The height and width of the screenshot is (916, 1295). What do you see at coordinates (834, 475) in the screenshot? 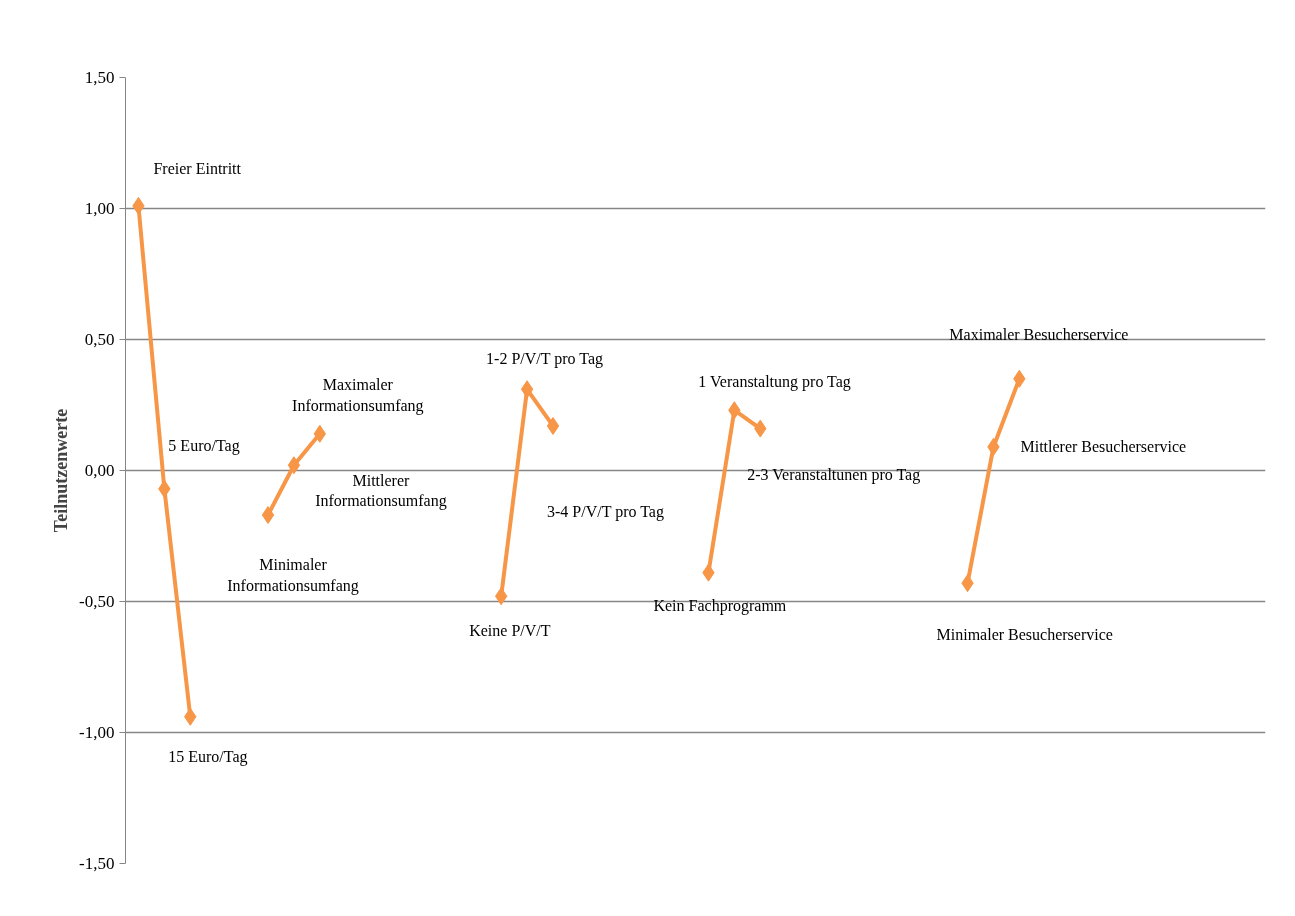
I see `annotation: 2-3 Veranstaltunen pro Tag` at bounding box center [834, 475].